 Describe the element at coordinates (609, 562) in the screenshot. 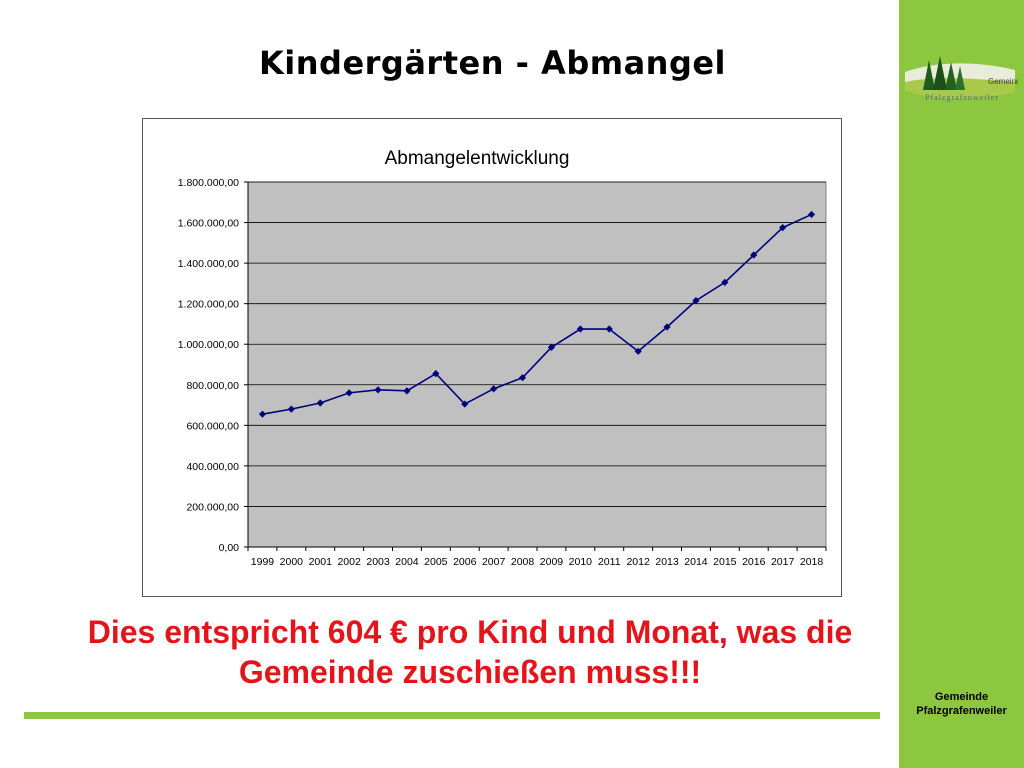

I see `x-tick-label: 2011` at that location.